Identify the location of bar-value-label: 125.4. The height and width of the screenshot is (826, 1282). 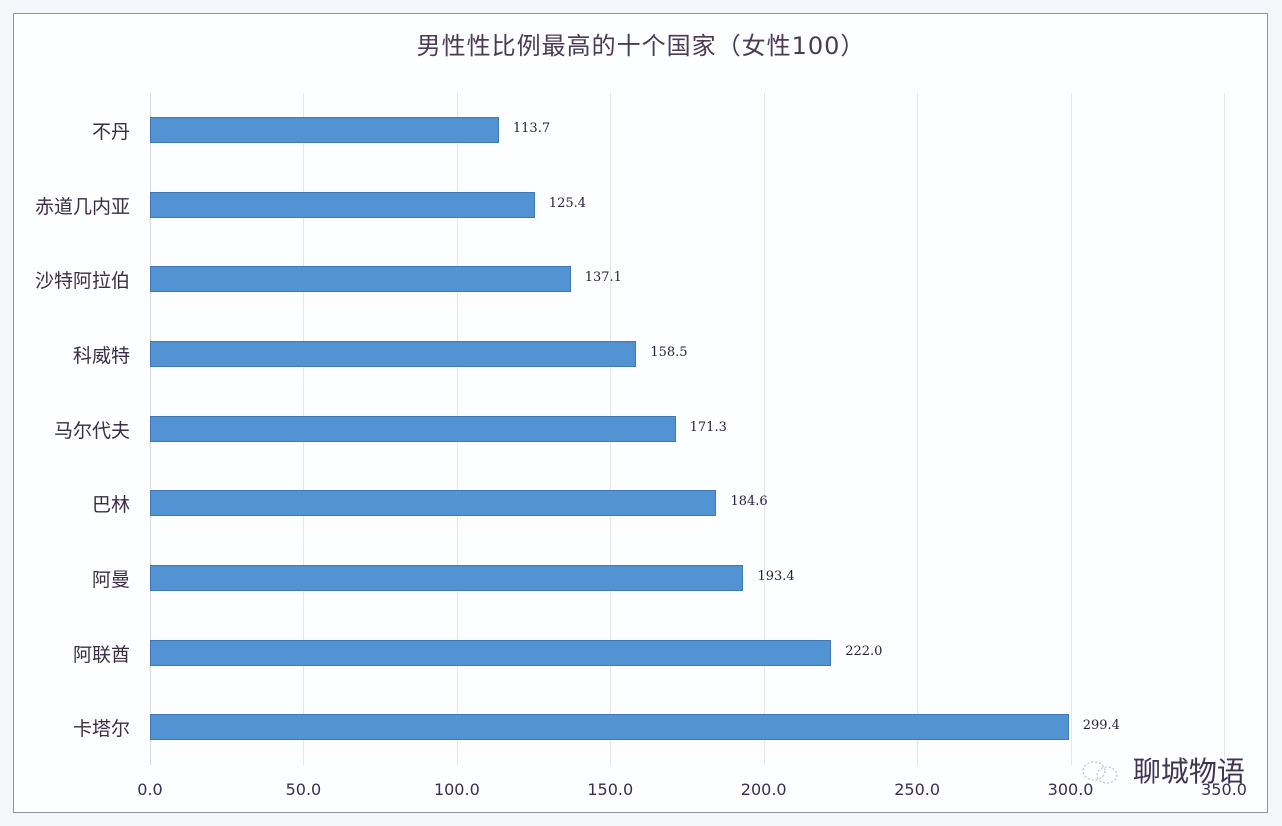
(567, 203).